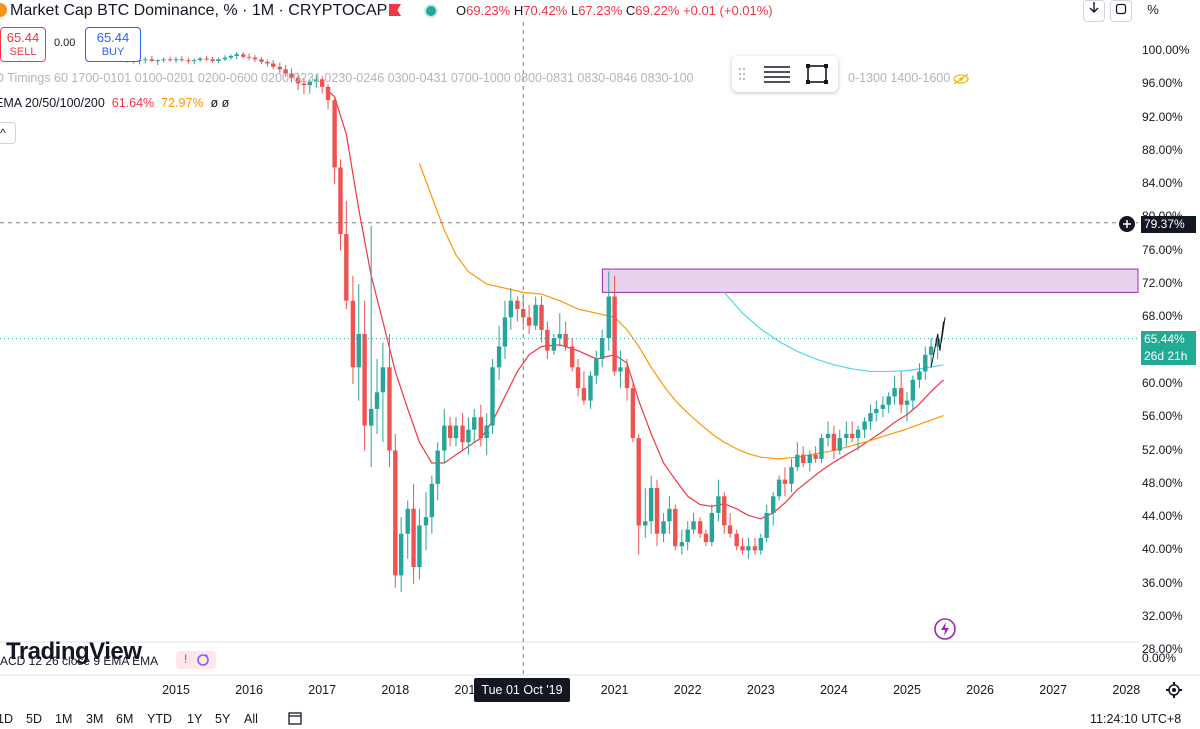  Describe the element at coordinates (1162, 83) in the screenshot. I see `price-tick-label: 96.00%` at that location.